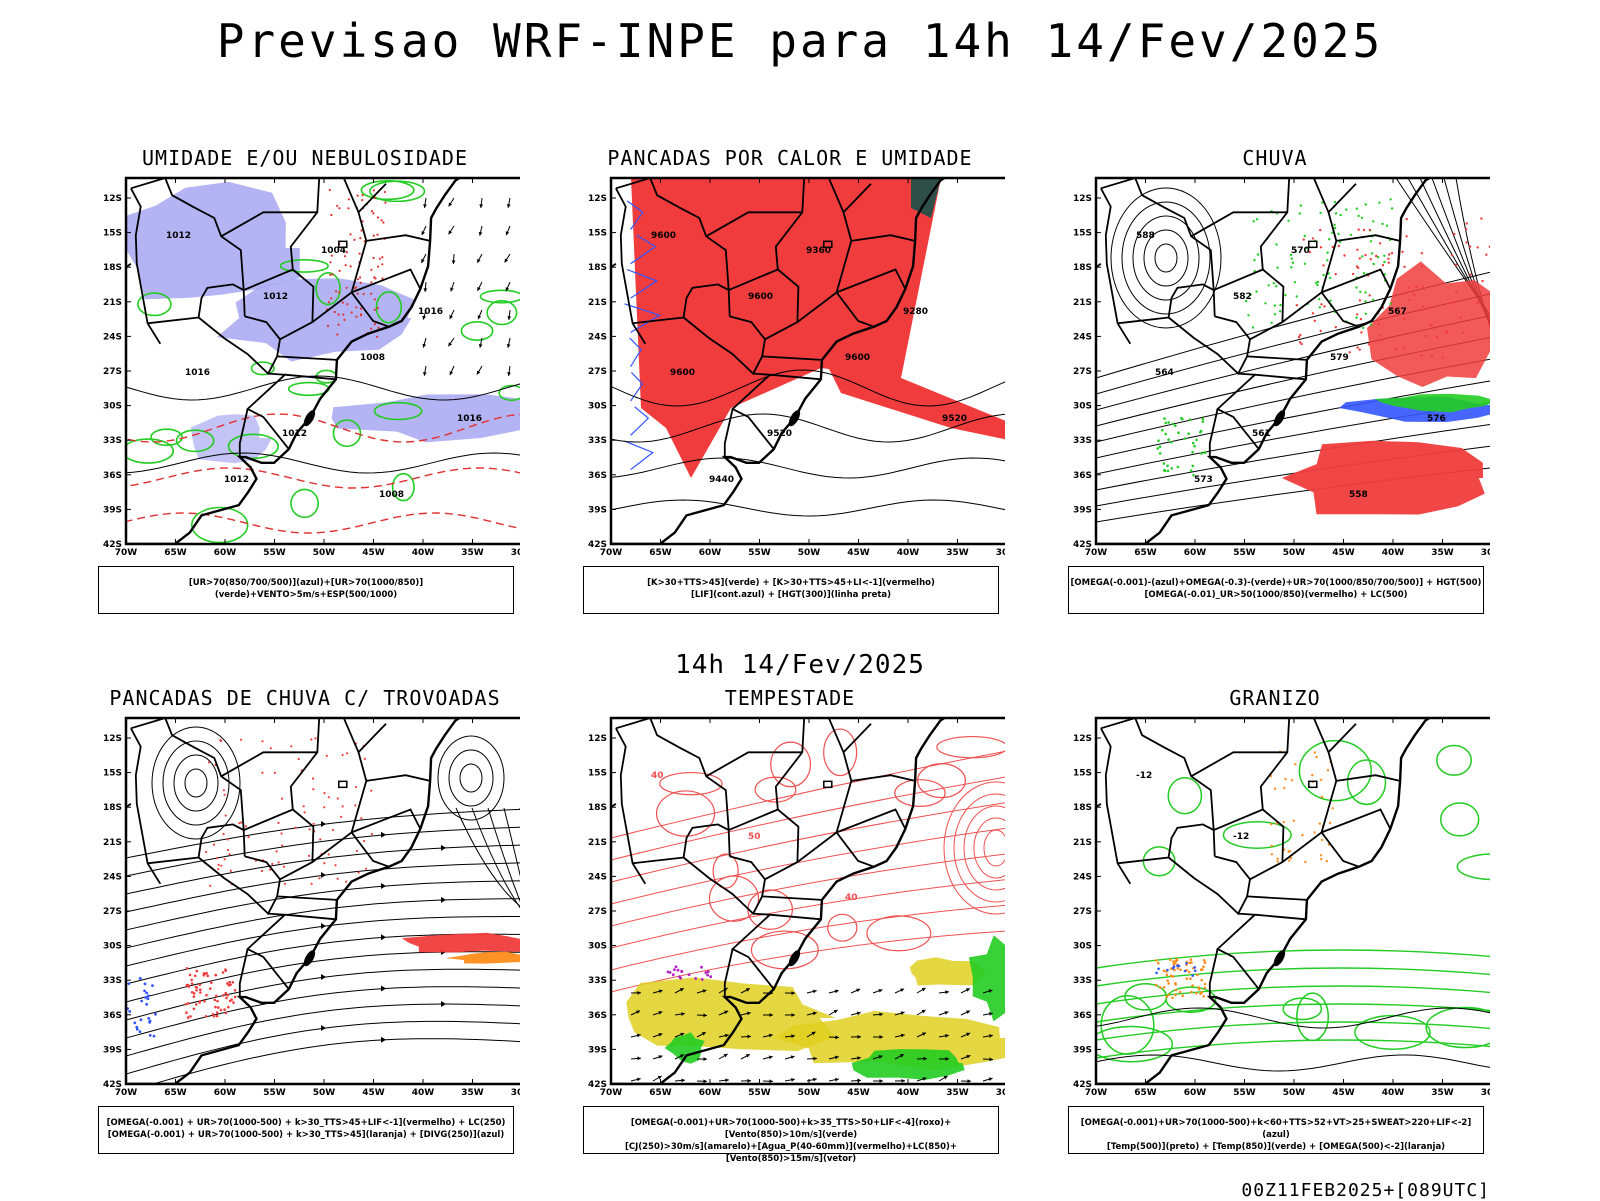 The image size is (1600, 1201). What do you see at coordinates (611, 1093) in the screenshot?
I see `lon-label: 70W` at bounding box center [611, 1093].